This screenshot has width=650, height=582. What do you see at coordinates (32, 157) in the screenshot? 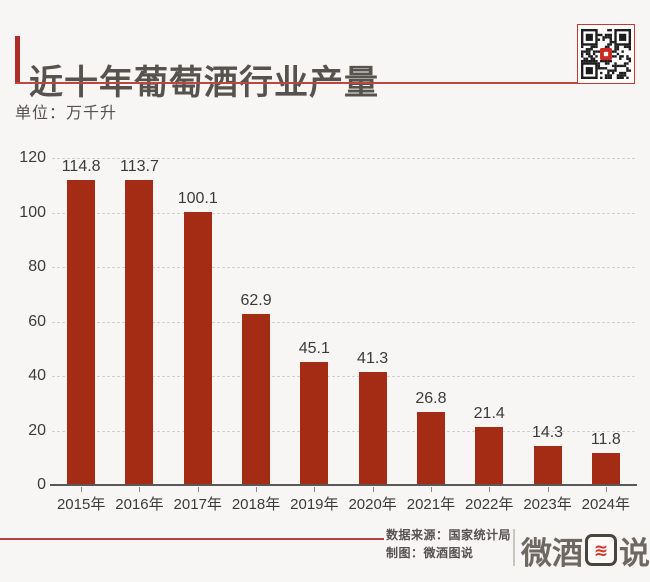
I see `y-axis-tick-label: 120` at bounding box center [32, 157].